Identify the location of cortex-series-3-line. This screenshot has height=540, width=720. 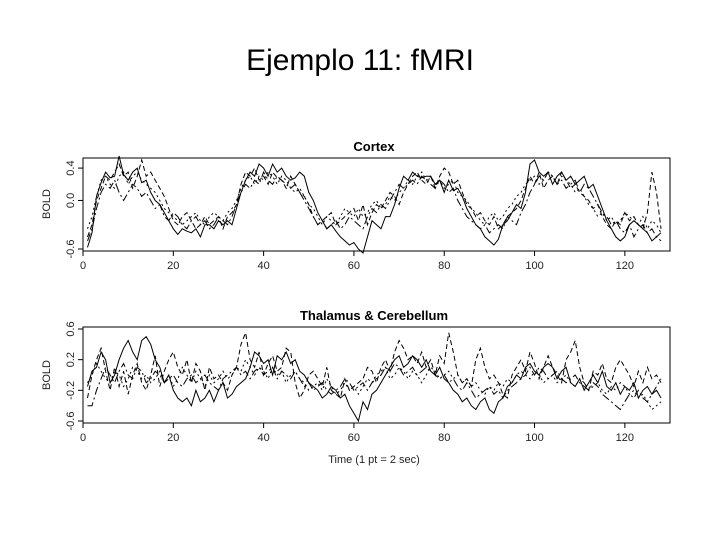
(374, 202).